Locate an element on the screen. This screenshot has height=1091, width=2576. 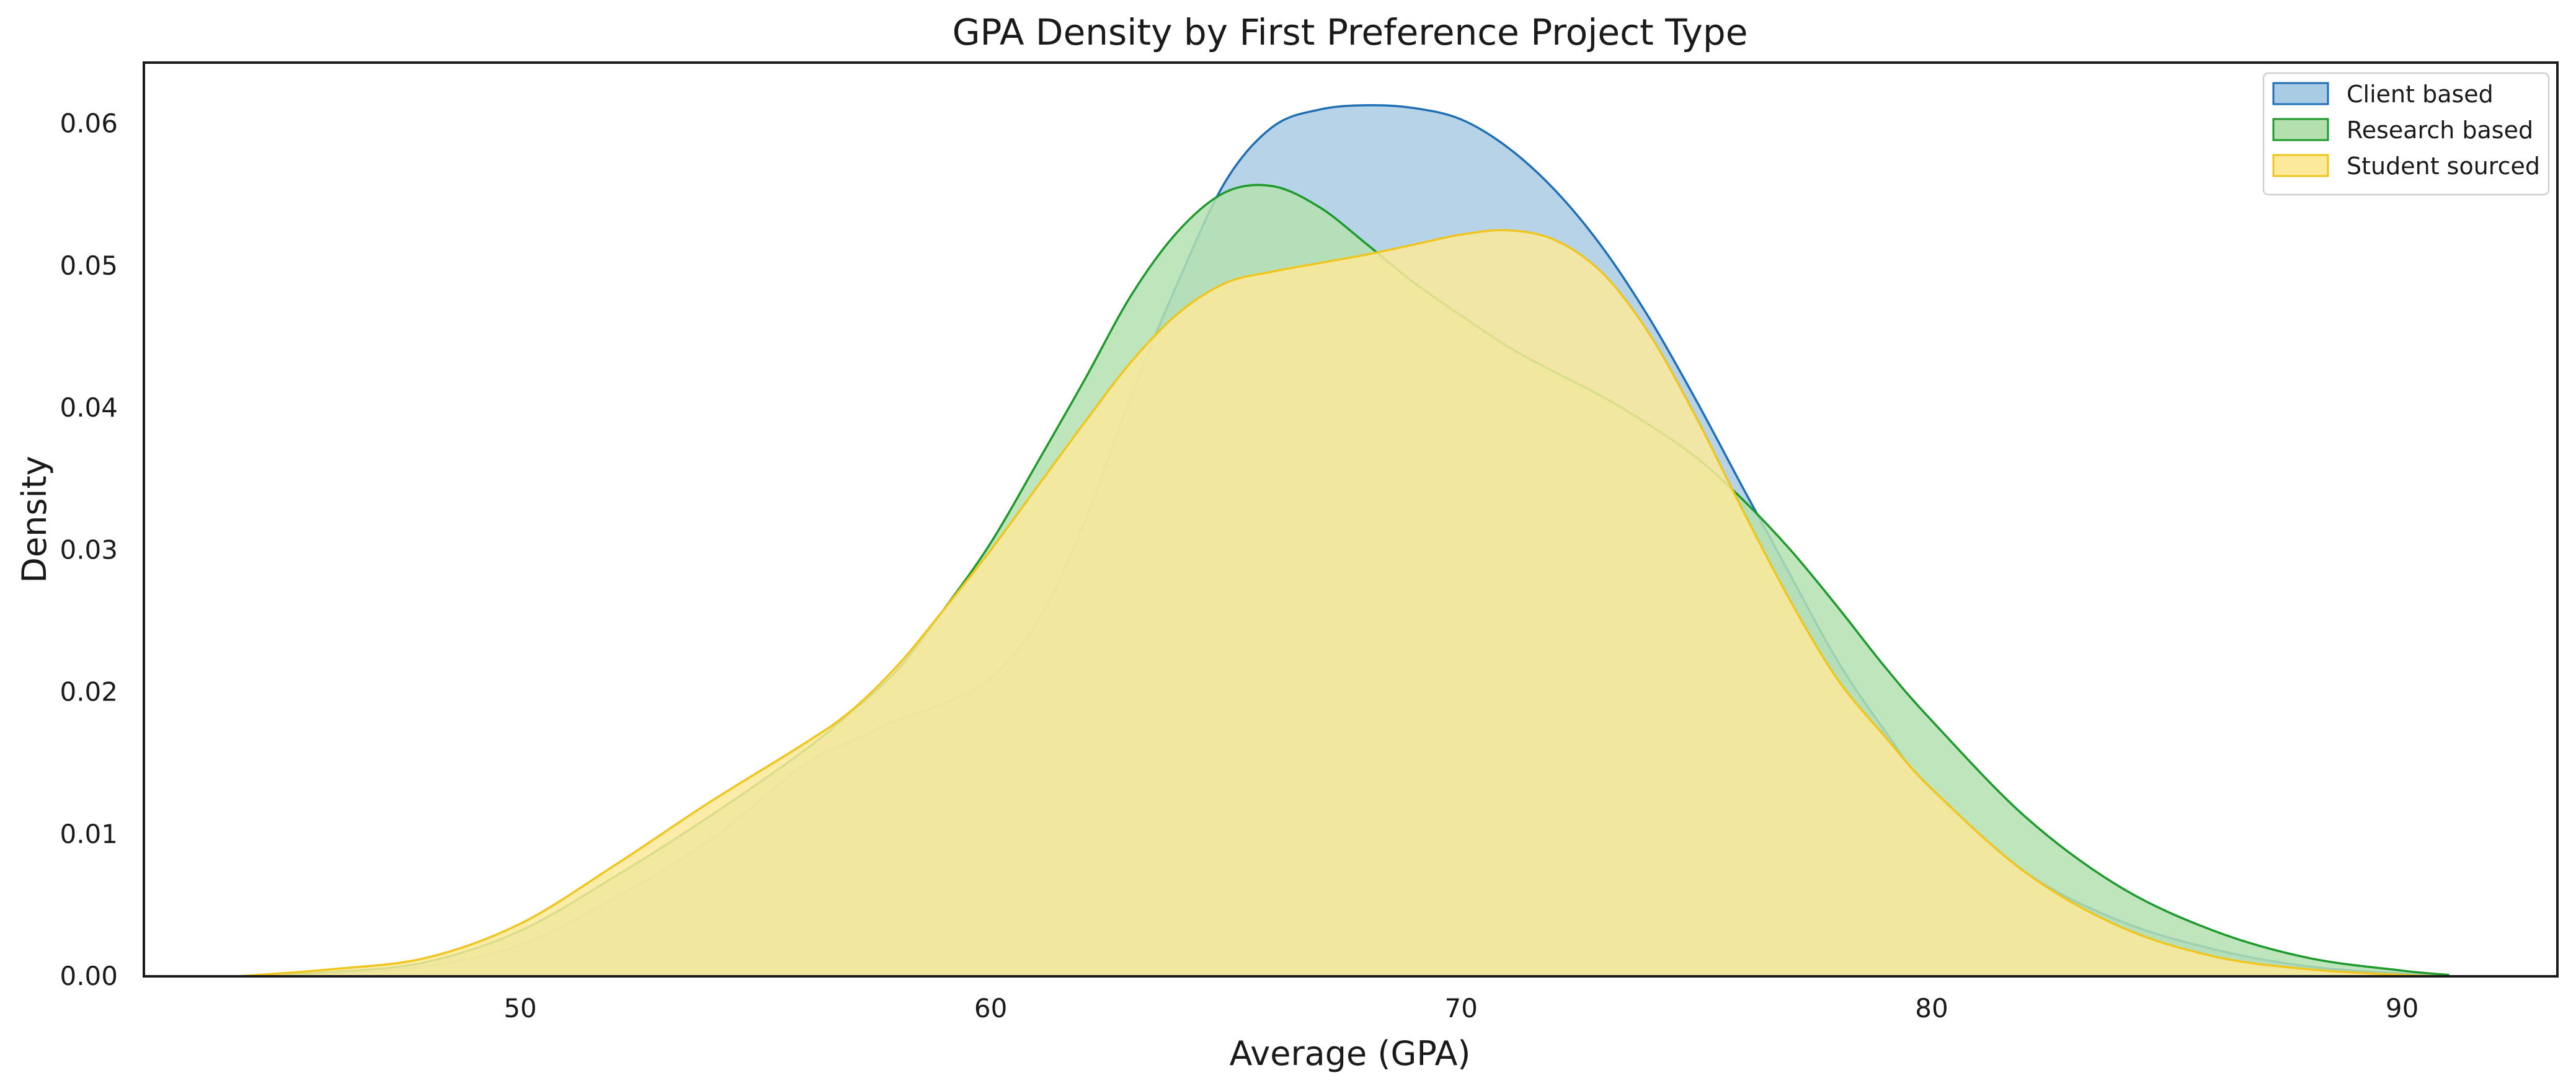
y-axis-label: Density is located at coordinates (34, 519).